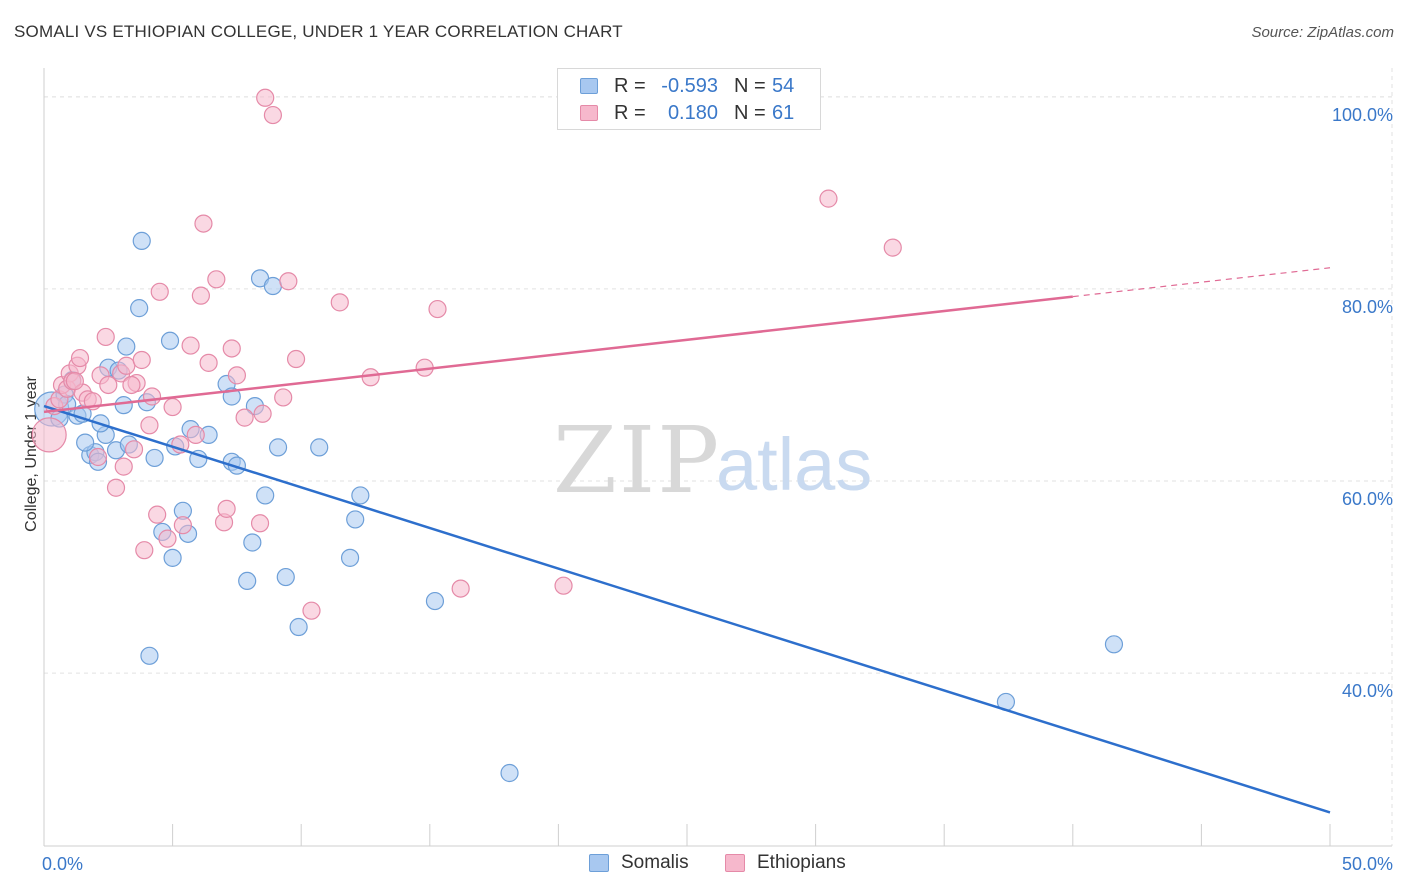  What do you see at coordinates (1362, 115) in the screenshot?
I see `y-tick-label: 100.0%` at bounding box center [1362, 115].